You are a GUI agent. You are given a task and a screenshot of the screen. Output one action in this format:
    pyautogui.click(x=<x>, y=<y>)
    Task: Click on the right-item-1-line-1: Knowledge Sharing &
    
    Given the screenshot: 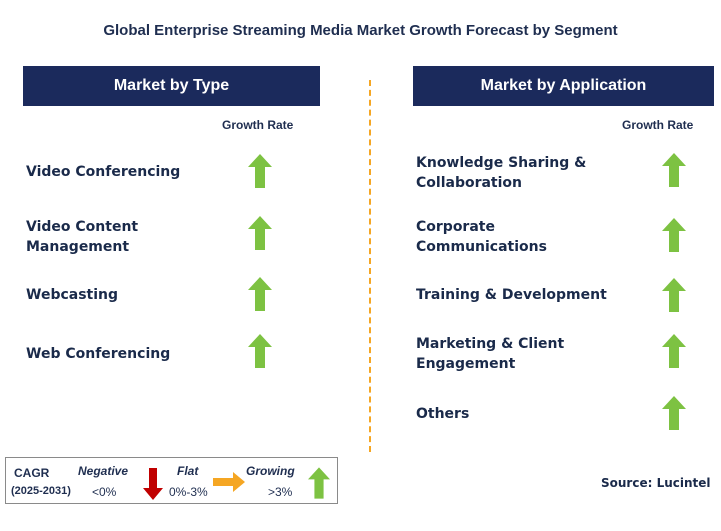 What is the action you would take?
    pyautogui.click(x=501, y=163)
    